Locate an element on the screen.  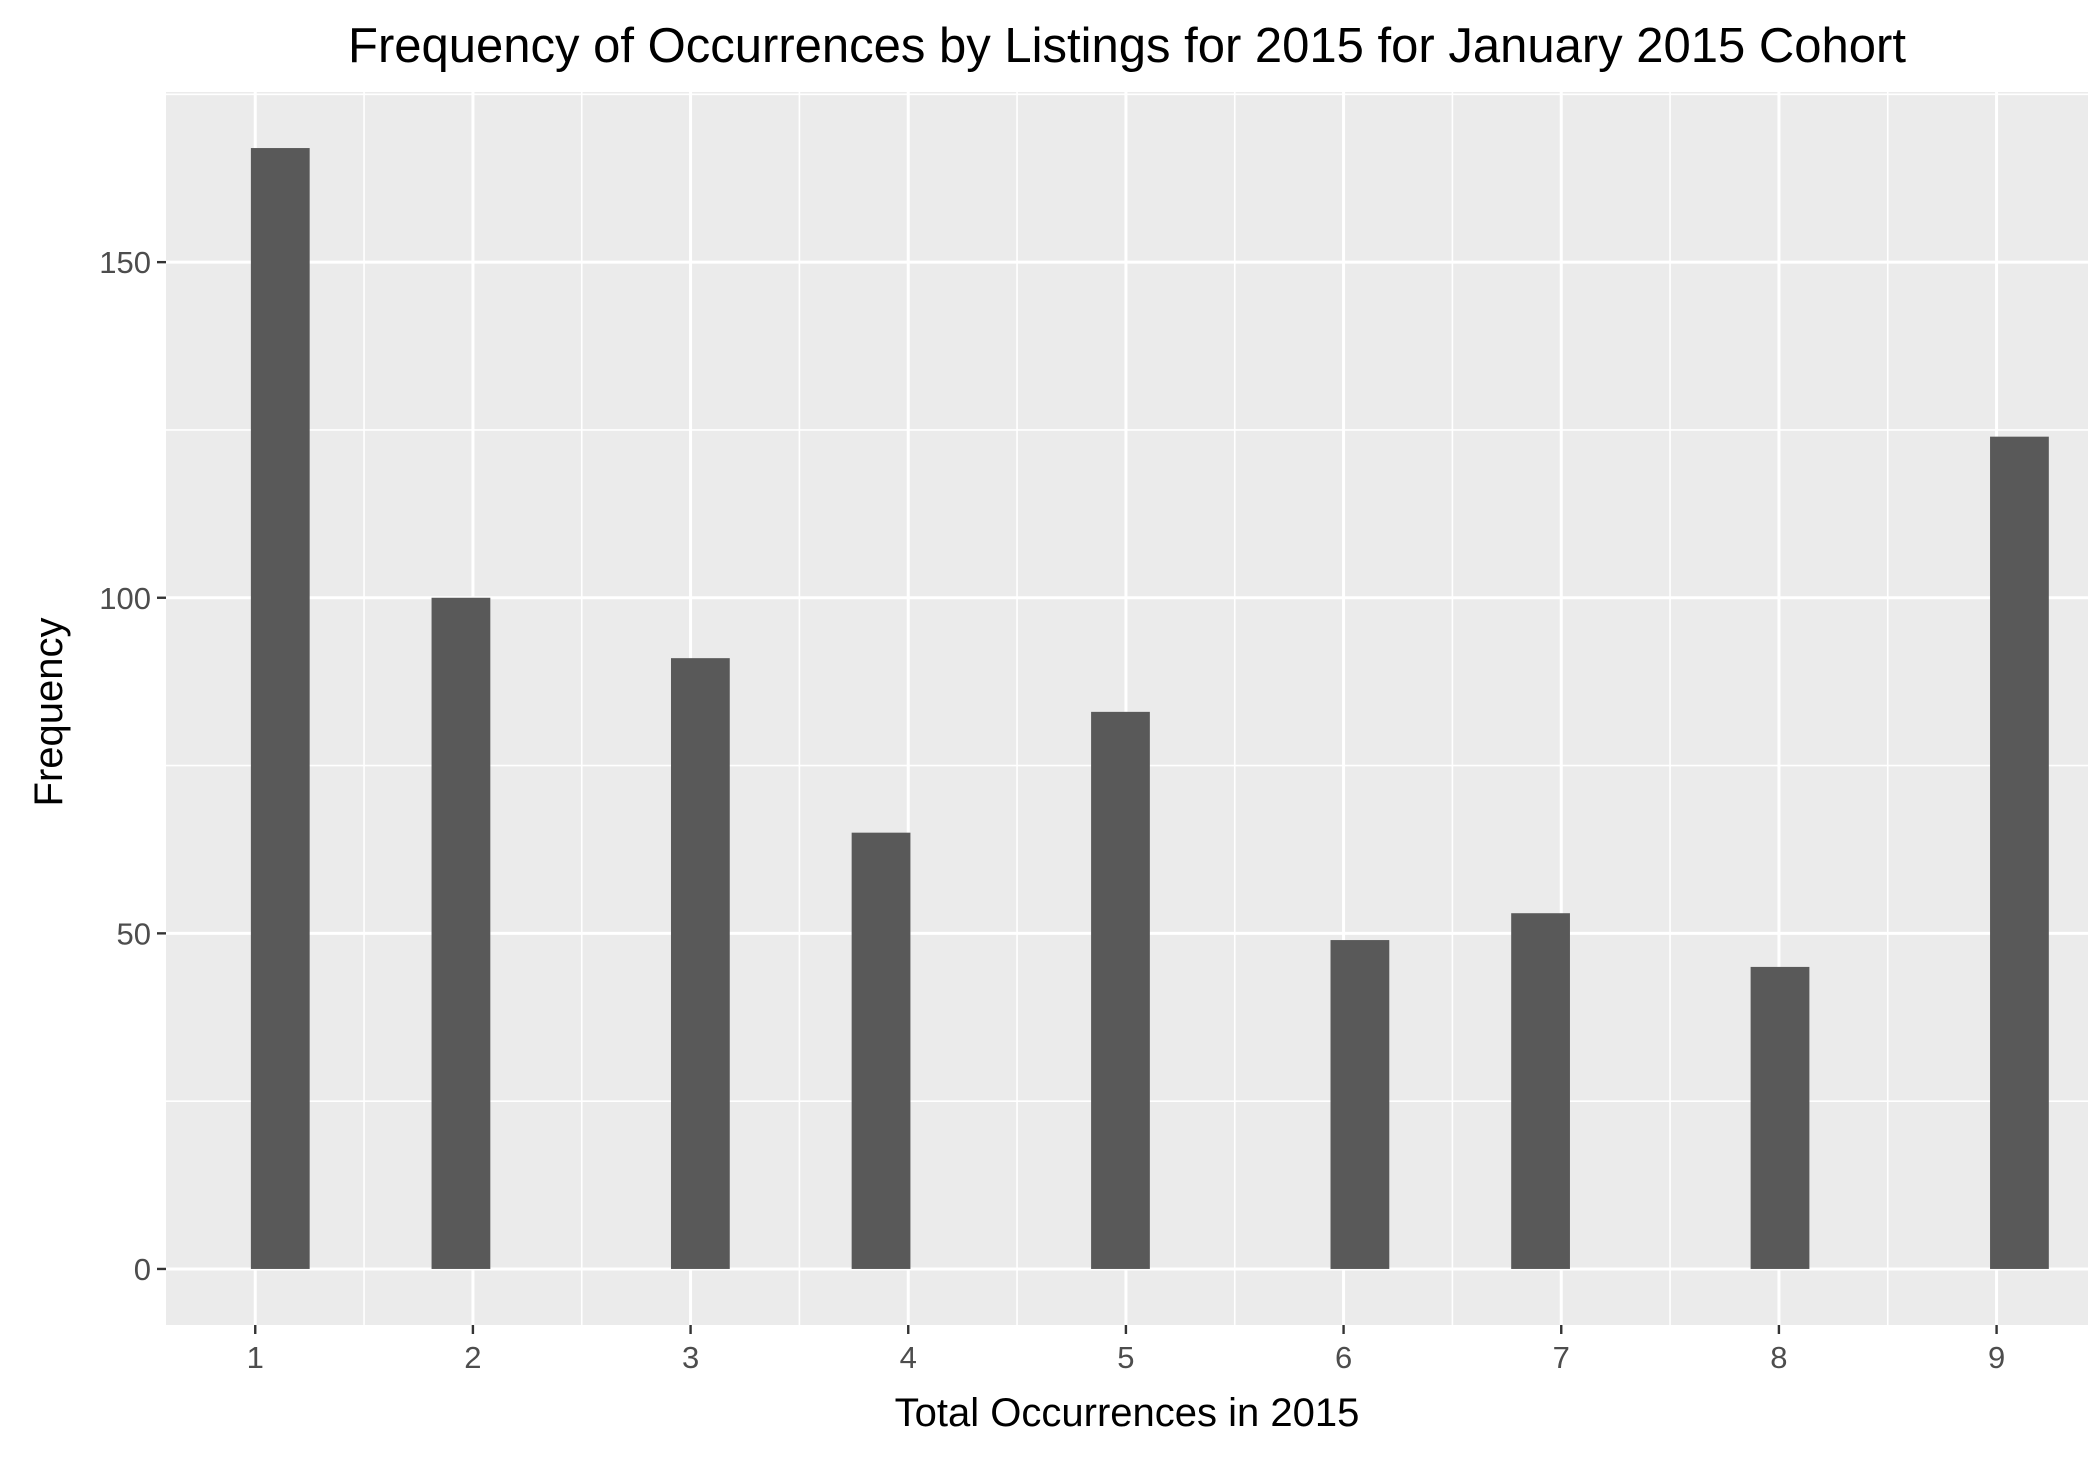
y-tick-label: 100 is located at coordinates (125, 598).